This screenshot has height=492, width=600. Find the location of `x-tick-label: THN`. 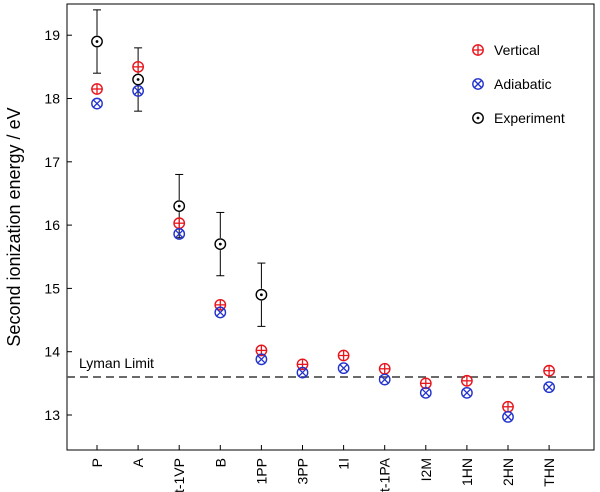

x-tick-label: THN is located at coordinates (549, 472).